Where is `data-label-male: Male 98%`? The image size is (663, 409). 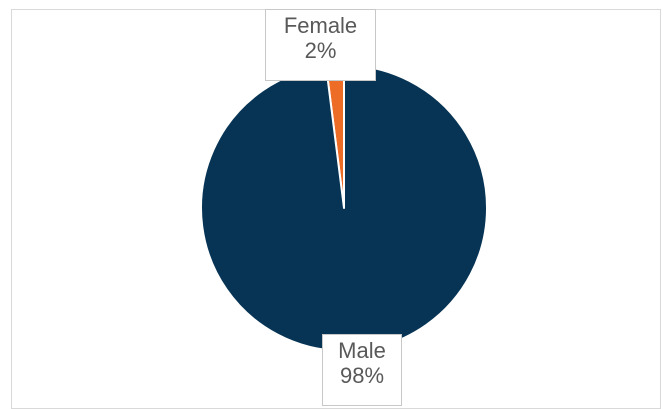 data-label-male: Male 98% is located at coordinates (362, 370).